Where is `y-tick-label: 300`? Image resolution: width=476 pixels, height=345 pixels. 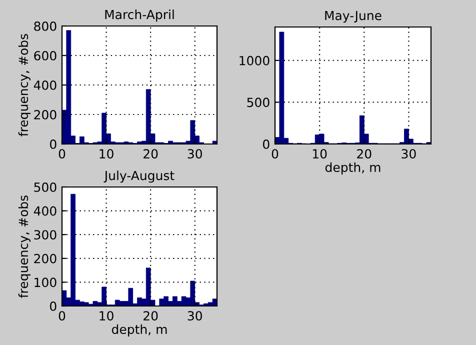
y-tick-label: 300 is located at coordinates (45, 235).